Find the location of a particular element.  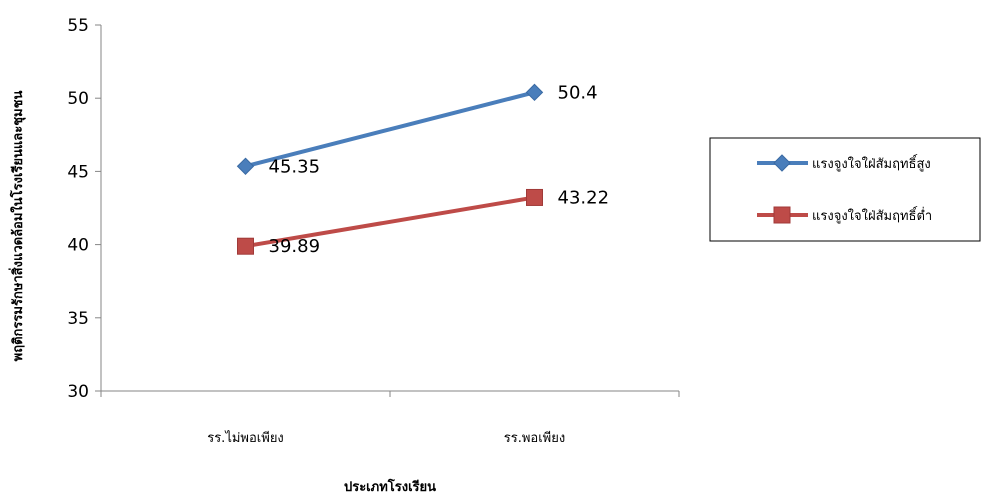

x-category-label: รร.พอเพียง is located at coordinates (534, 438).